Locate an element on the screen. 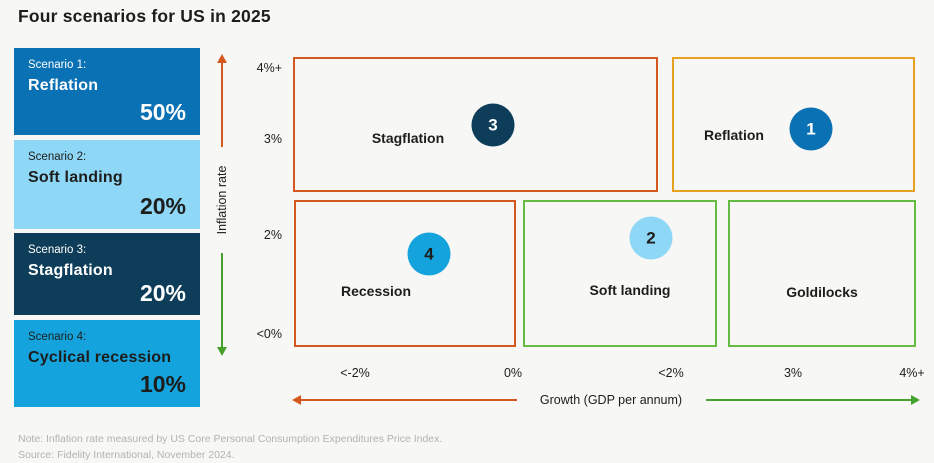 This screenshot has width=934, height=463. reflation-region-box: Reflation 1 is located at coordinates (793, 124).